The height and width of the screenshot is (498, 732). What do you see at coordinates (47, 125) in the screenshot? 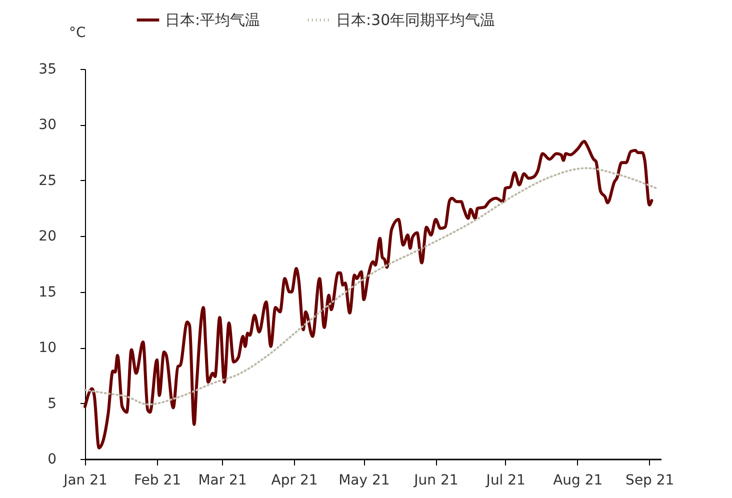
I see `y-tick-label: 30` at bounding box center [47, 125].